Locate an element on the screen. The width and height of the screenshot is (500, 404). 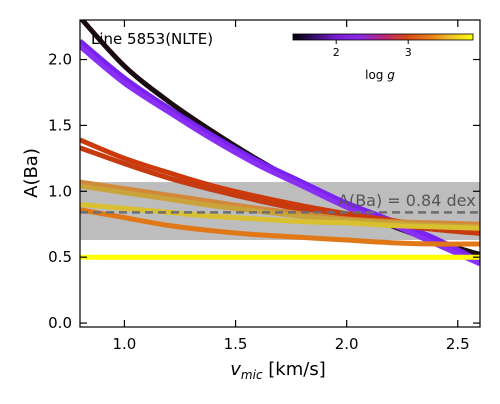
y-tick-label-0: 0.0 is located at coordinates (60, 323).